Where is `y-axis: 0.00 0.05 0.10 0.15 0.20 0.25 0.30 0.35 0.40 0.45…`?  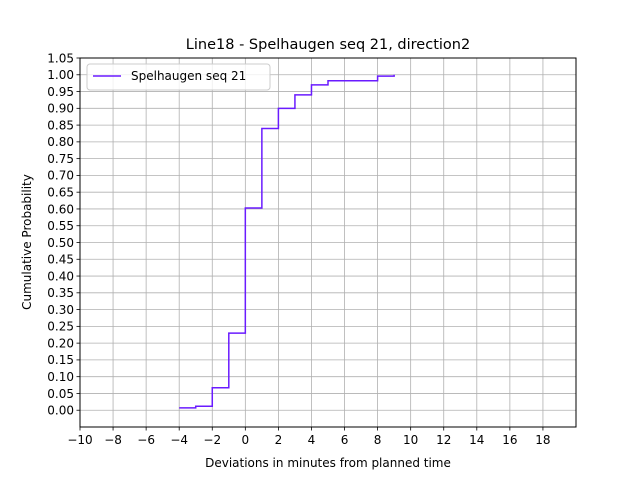 y-axis: 0.00 0.05 0.10 0.15 0.20 0.25 0.30 0.35 0.40 0.45… is located at coordinates (63, 234).